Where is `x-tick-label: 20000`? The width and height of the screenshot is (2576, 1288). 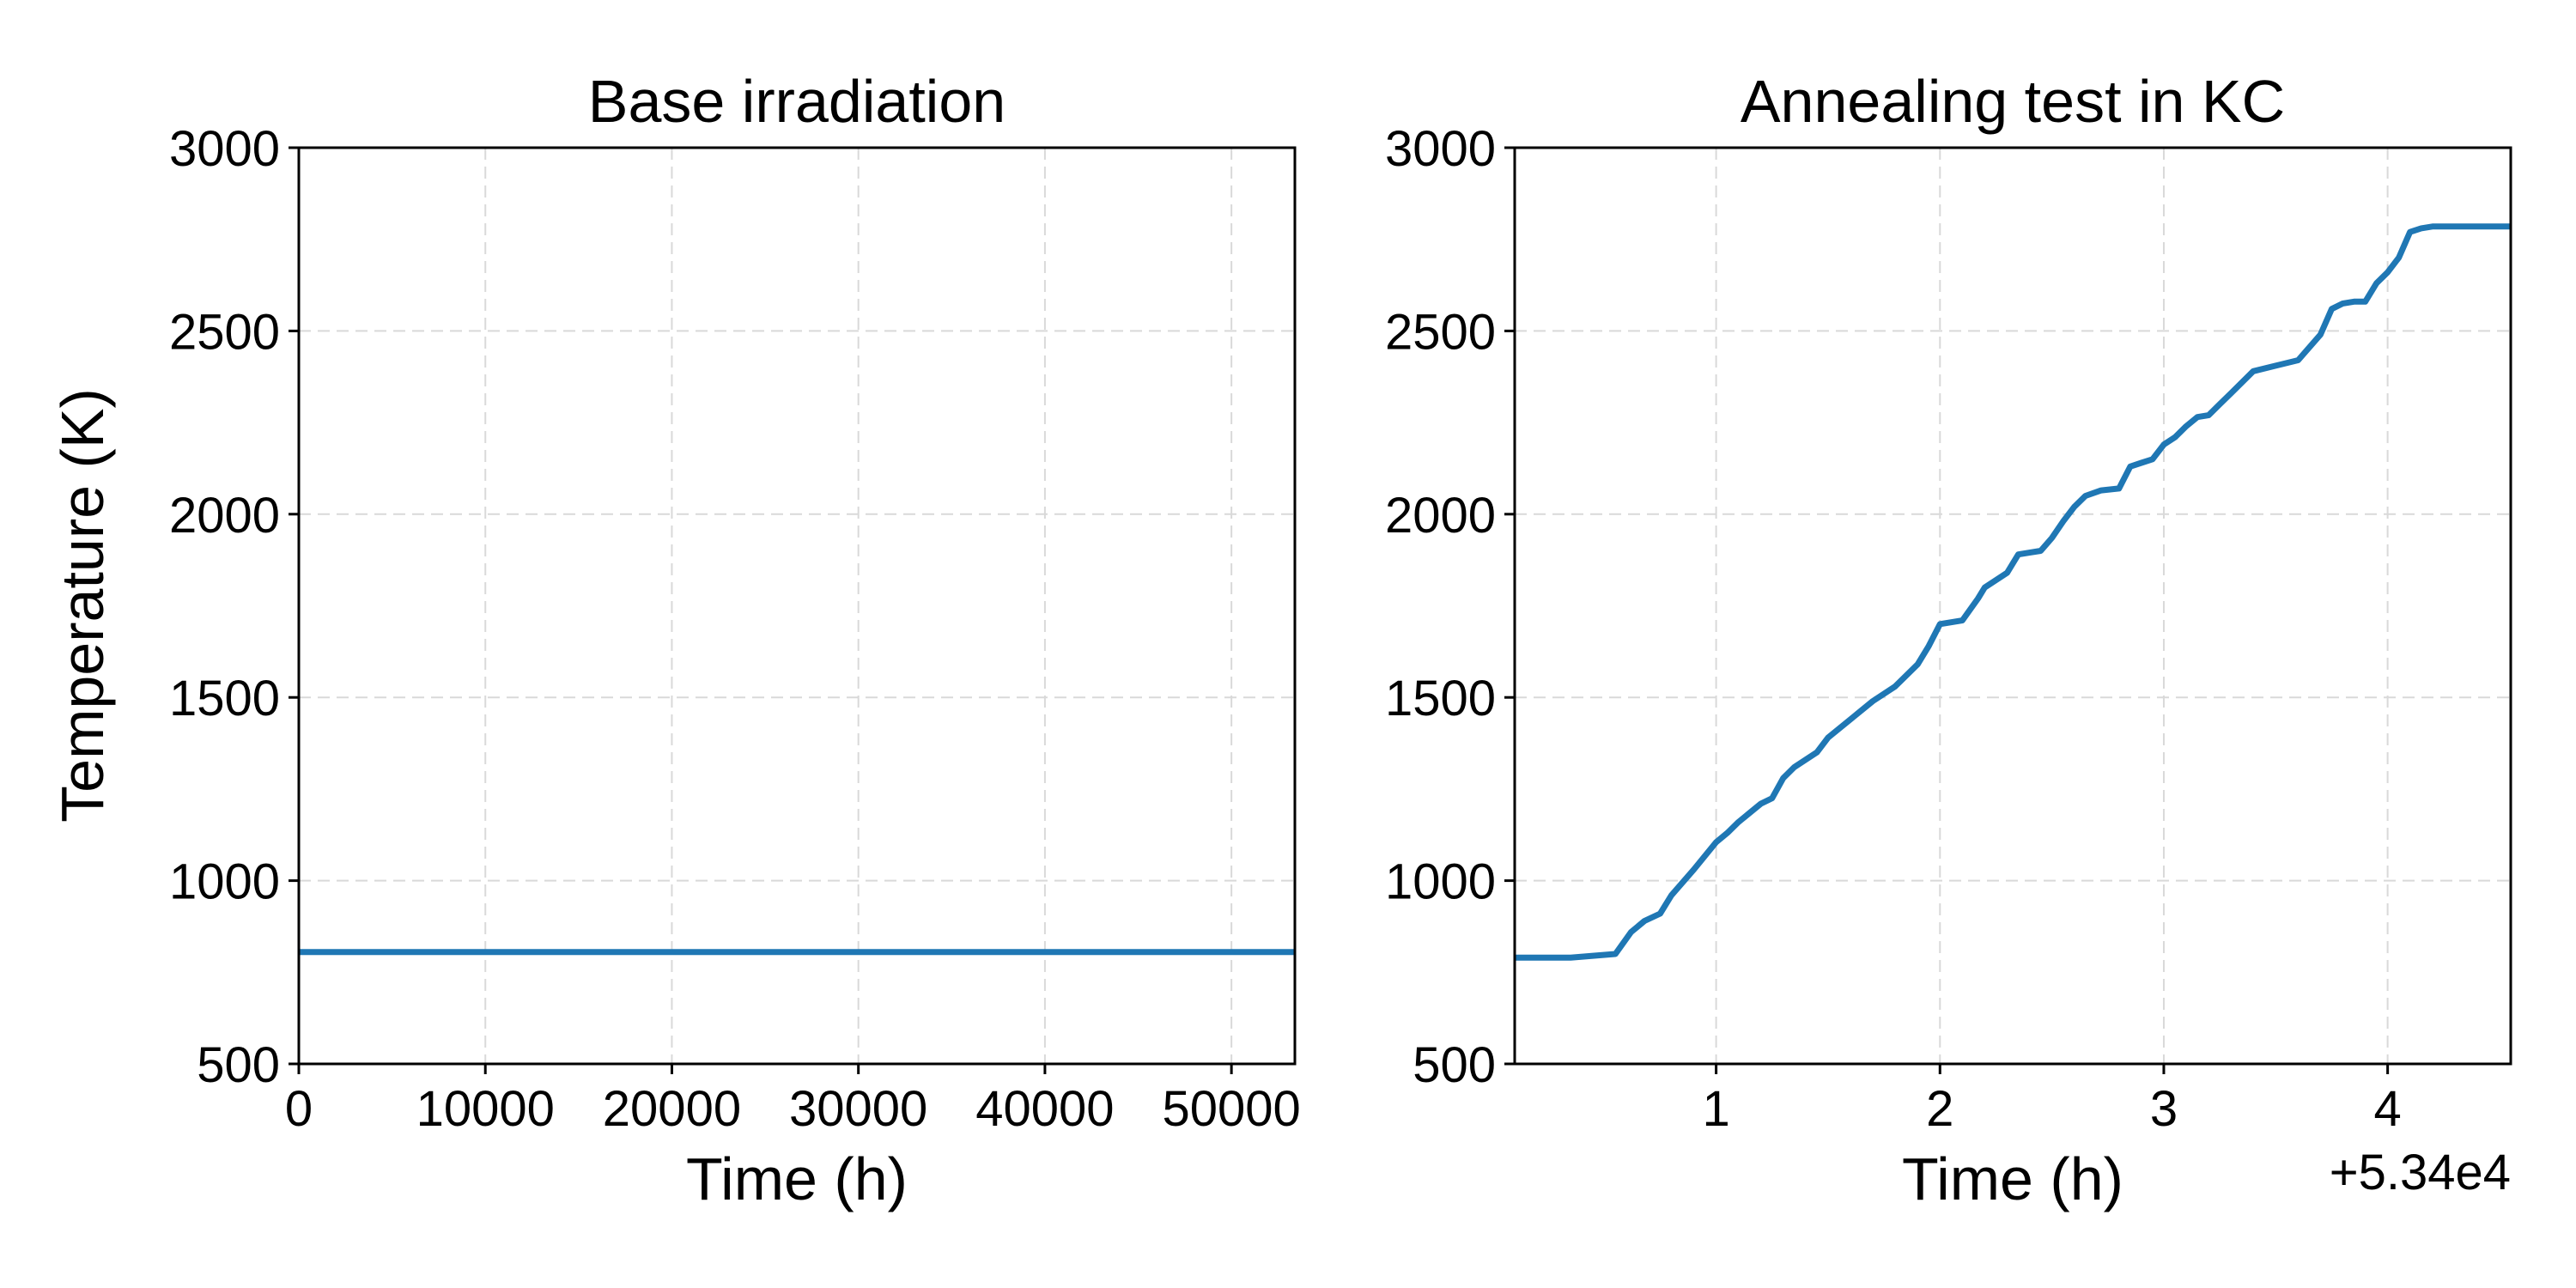
x-tick-label: 20000 is located at coordinates (672, 1109).